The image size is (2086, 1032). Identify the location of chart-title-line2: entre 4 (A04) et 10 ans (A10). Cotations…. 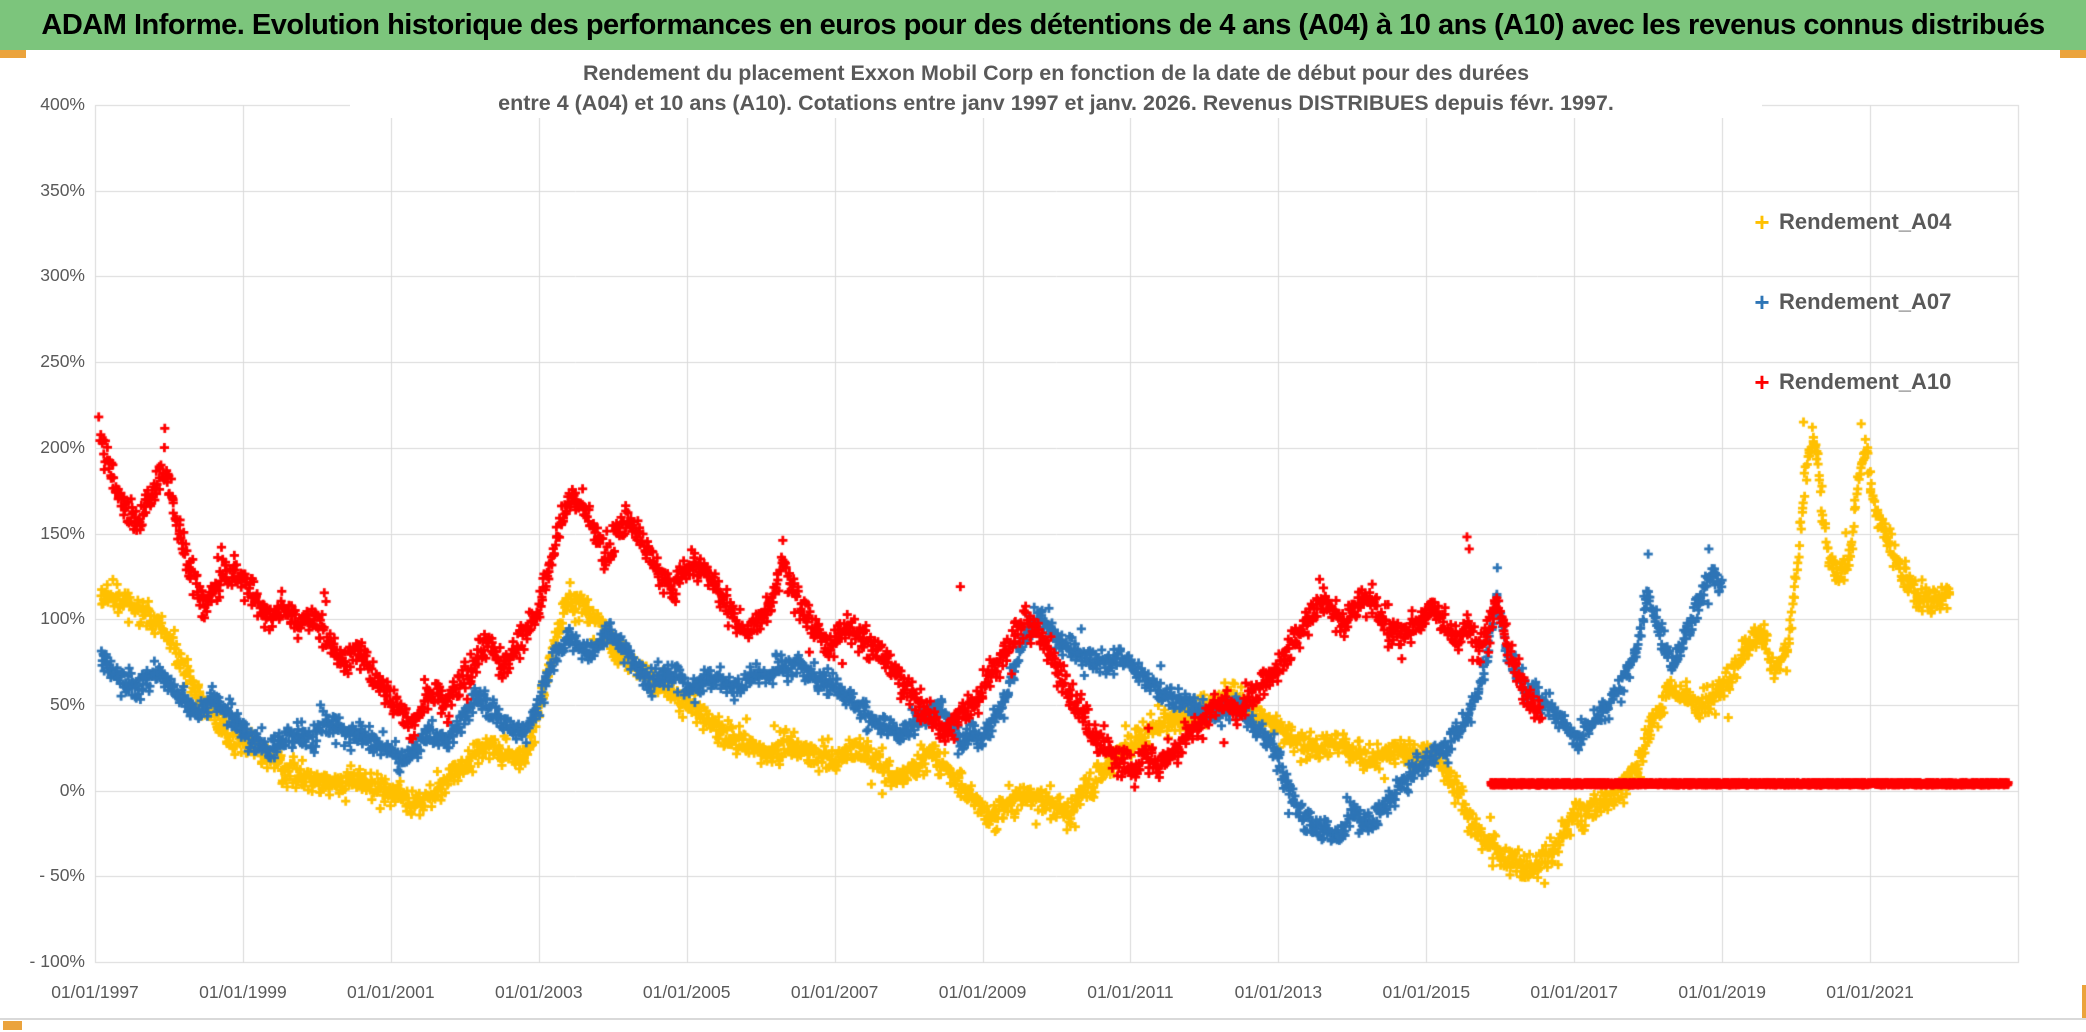
(1056, 103).